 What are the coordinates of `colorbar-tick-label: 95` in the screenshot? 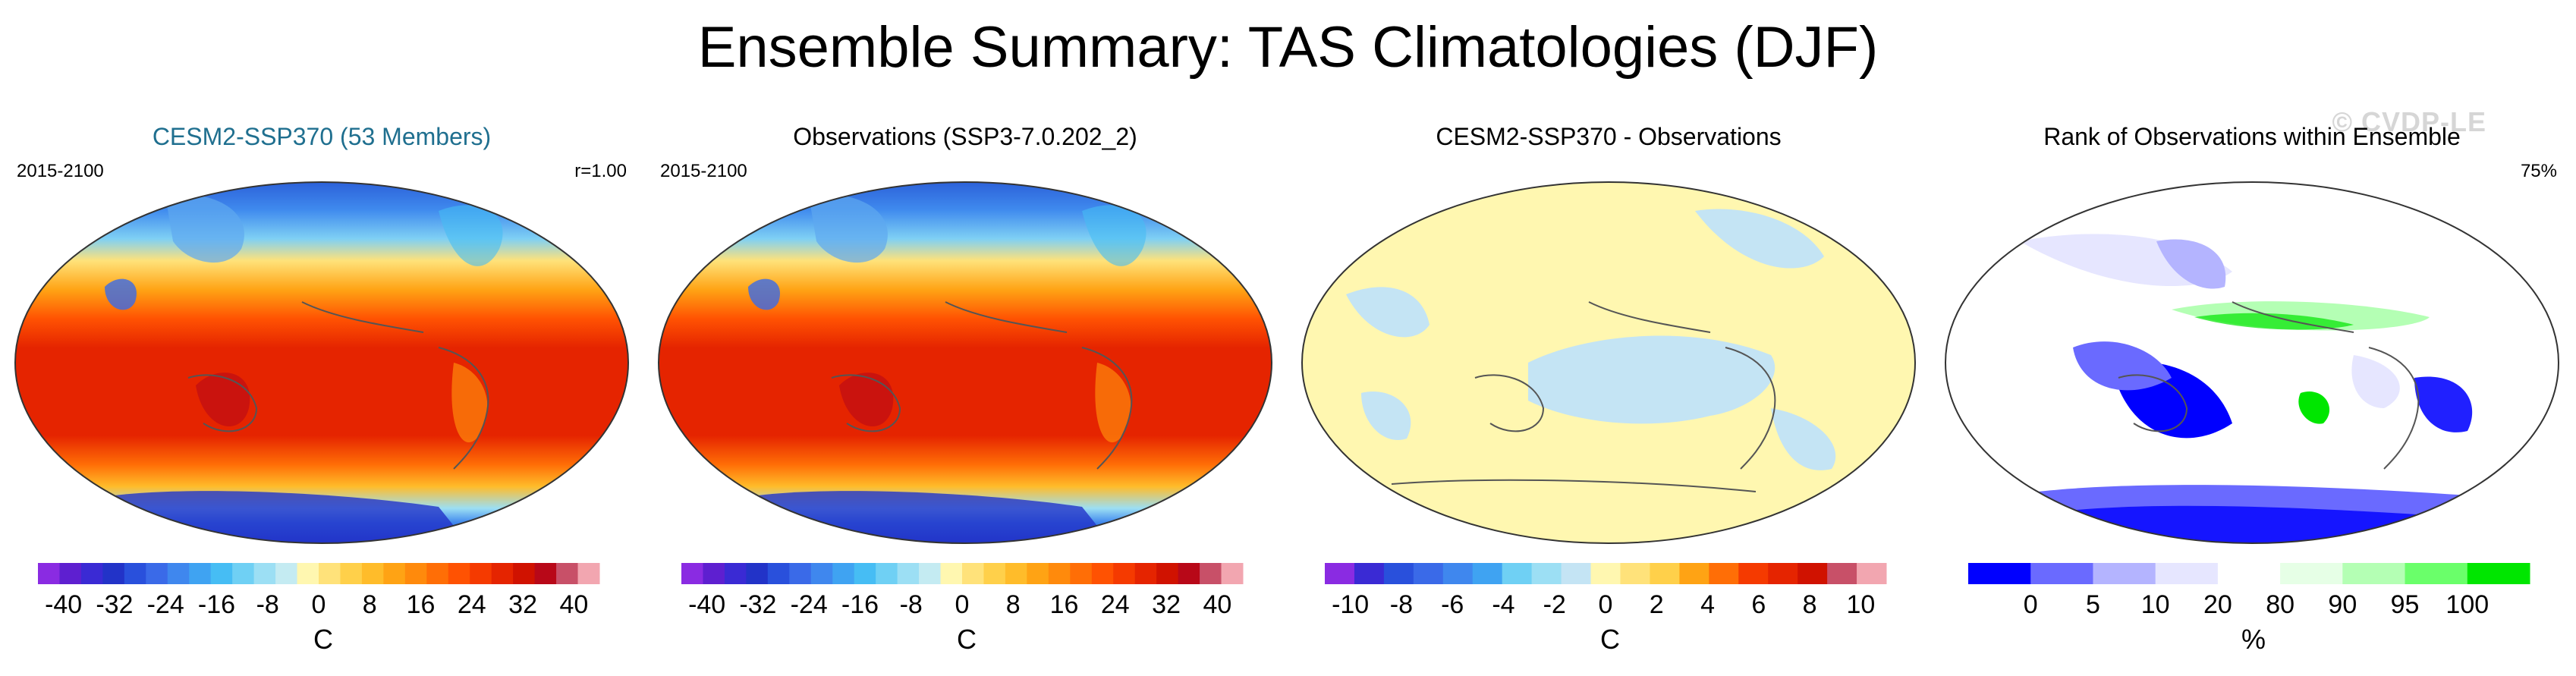 It's located at (2405, 604).